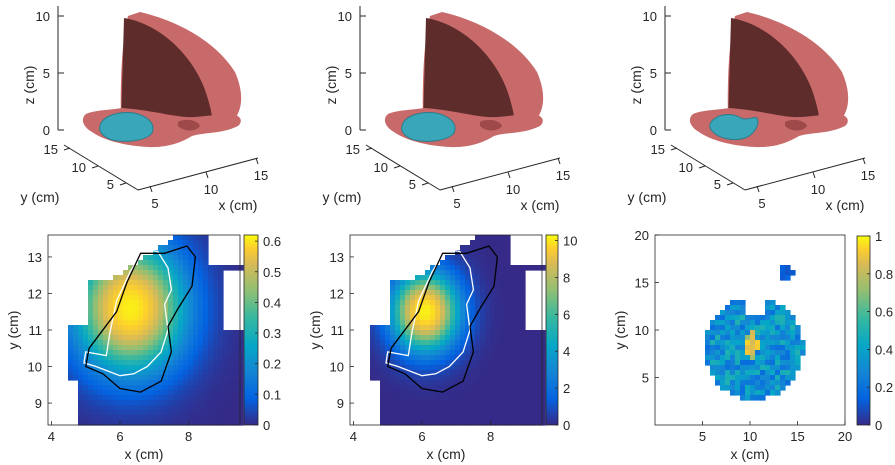 Image resolution: width=895 pixels, height=465 pixels. Describe the element at coordinates (340, 403) in the screenshot. I see `y-tick-label: 9` at that location.